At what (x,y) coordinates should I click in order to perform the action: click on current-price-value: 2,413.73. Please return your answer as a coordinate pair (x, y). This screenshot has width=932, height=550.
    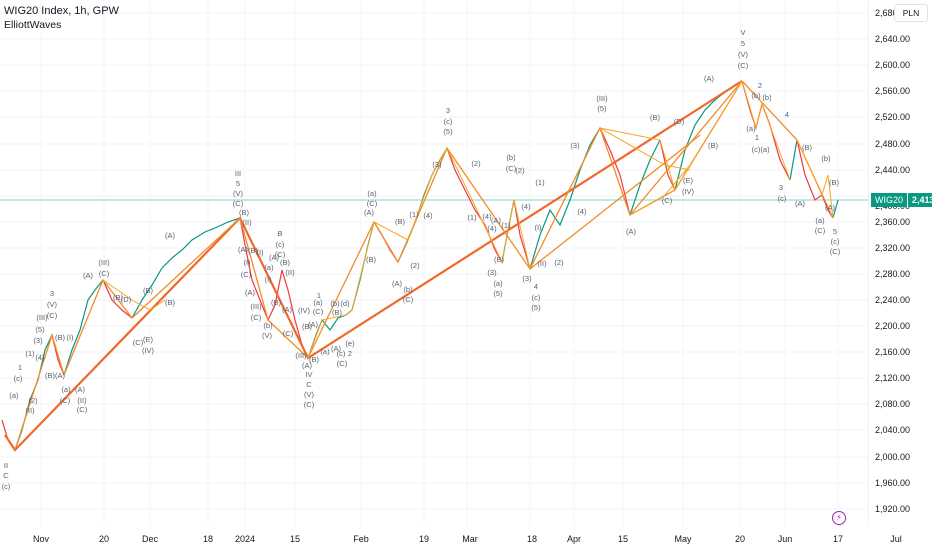
    Looking at the image, I should click on (920, 200).